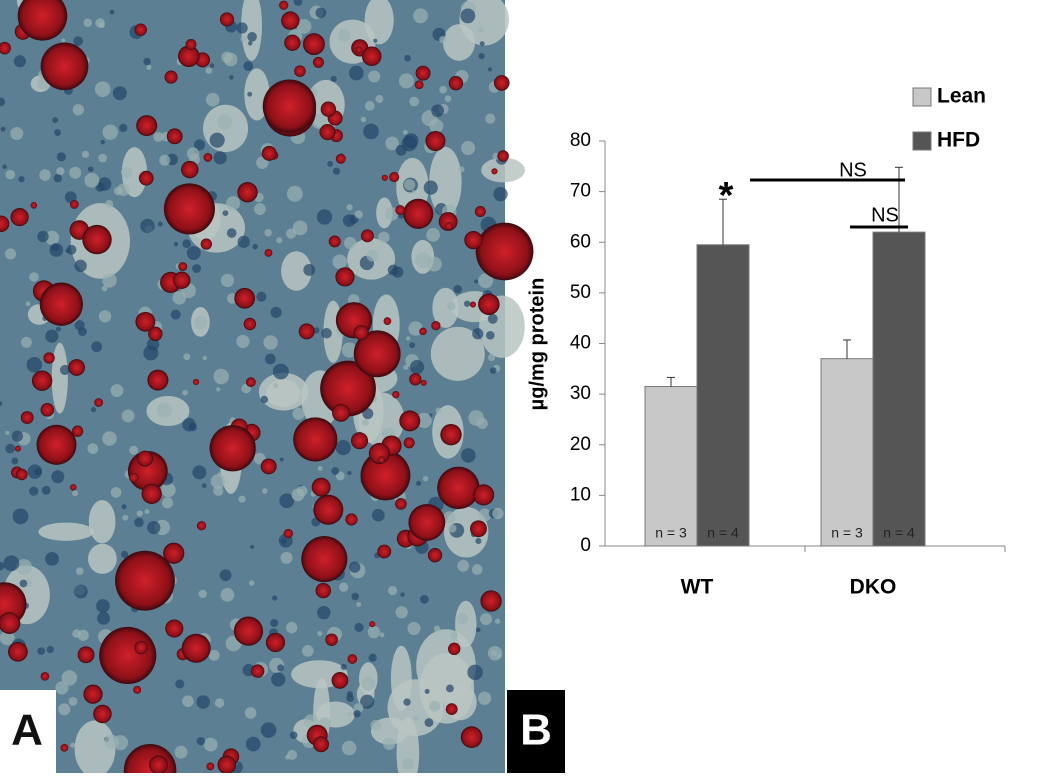 This screenshot has height=778, width=1050. Describe the element at coordinates (847, 533) in the screenshot. I see `n-label: n = 3` at that location.